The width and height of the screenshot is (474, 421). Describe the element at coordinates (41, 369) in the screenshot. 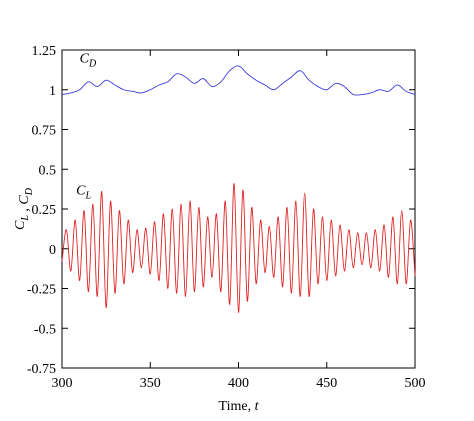

I see `y-tick-label: -0.75` at that location.